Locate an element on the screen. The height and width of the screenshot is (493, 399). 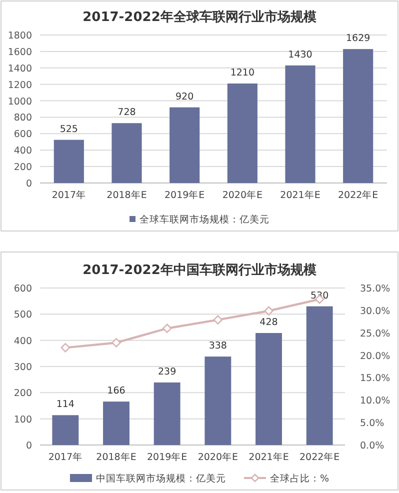
data-label: 166 is located at coordinates (116, 391).